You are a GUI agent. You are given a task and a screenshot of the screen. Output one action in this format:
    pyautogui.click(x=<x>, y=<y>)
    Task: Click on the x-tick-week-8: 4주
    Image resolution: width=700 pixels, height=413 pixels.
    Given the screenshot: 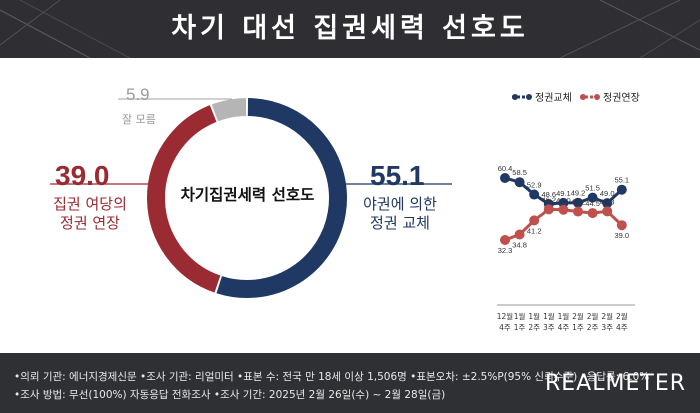 What is the action you would take?
    pyautogui.click(x=622, y=327)
    